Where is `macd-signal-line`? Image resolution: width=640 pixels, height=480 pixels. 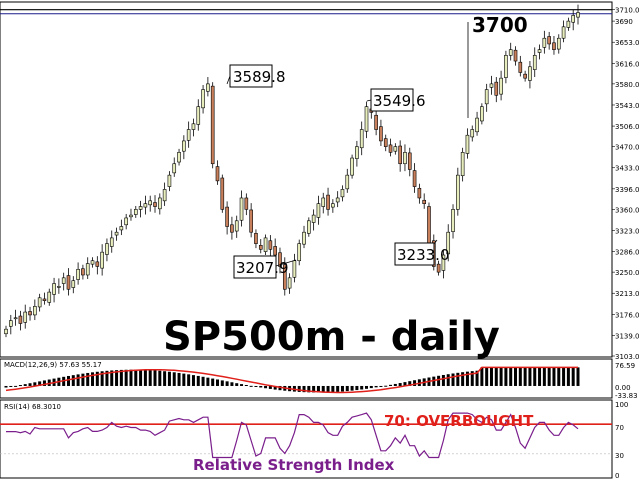 macd-signal-line is located at coordinates (291, 380).